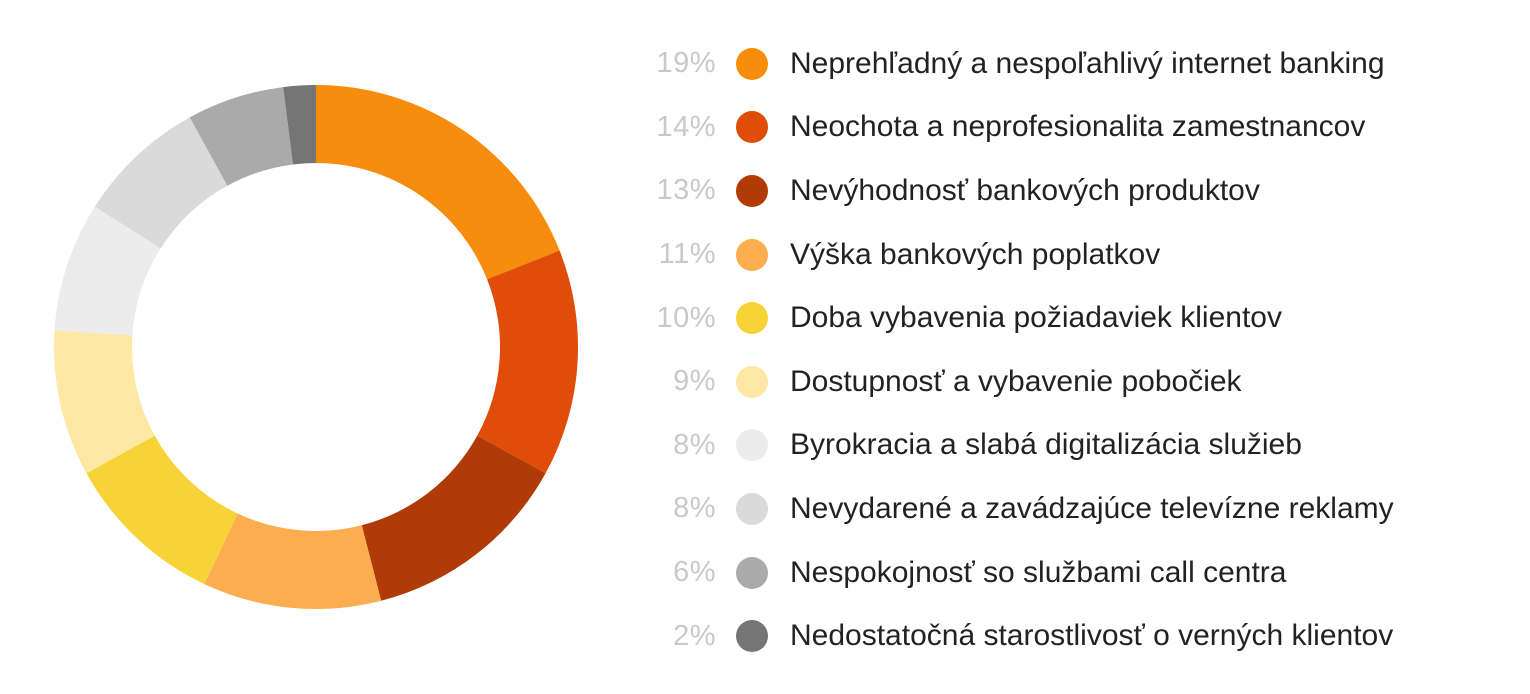 The image size is (1530, 694). What do you see at coordinates (1016, 381) in the screenshot?
I see `legend-label: Dostupnosť a vybavenie pobočiek` at bounding box center [1016, 381].